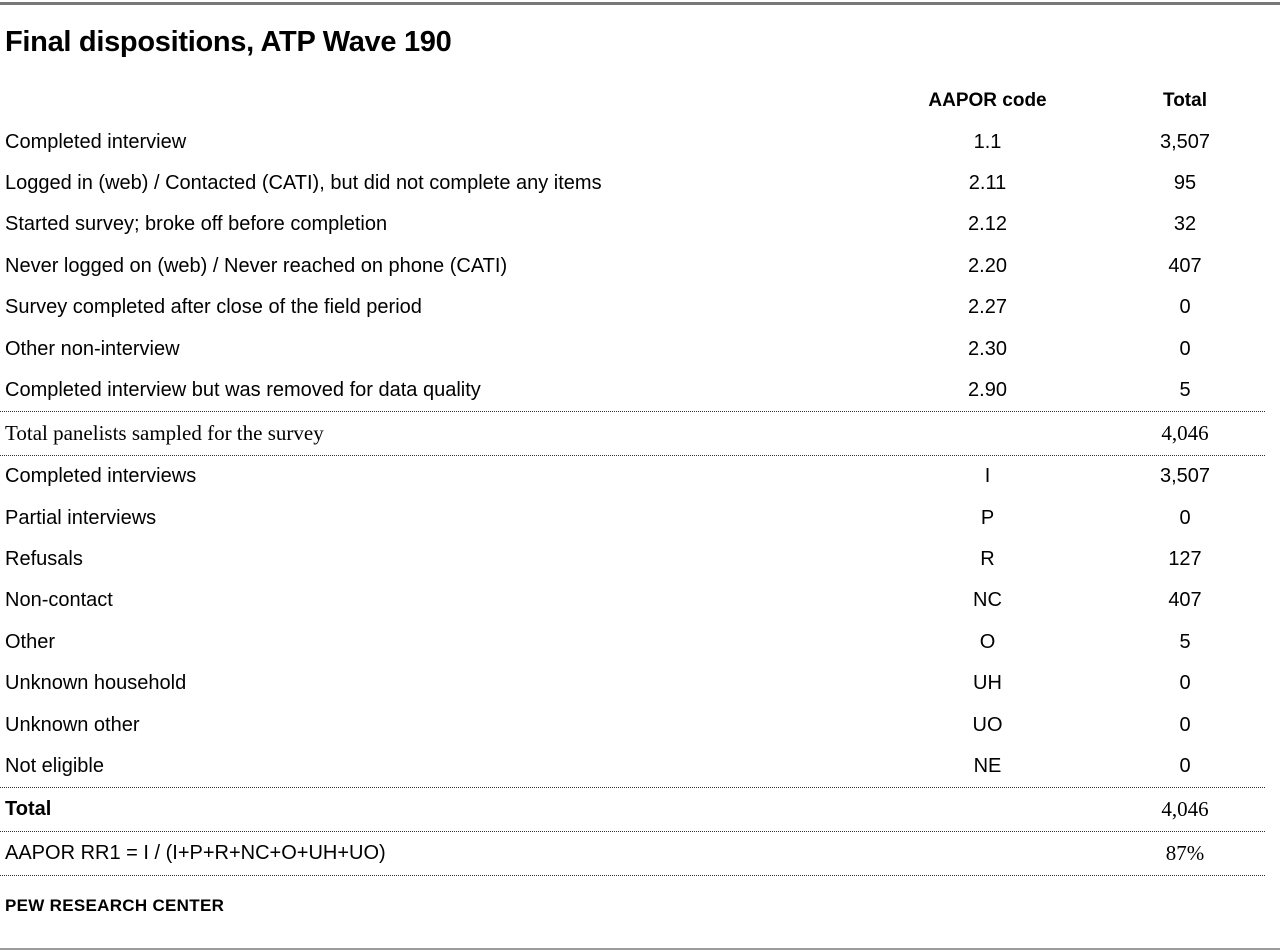 This screenshot has width=1280, height=950. What do you see at coordinates (1185, 182) in the screenshot?
I see `row-total: 95` at bounding box center [1185, 182].